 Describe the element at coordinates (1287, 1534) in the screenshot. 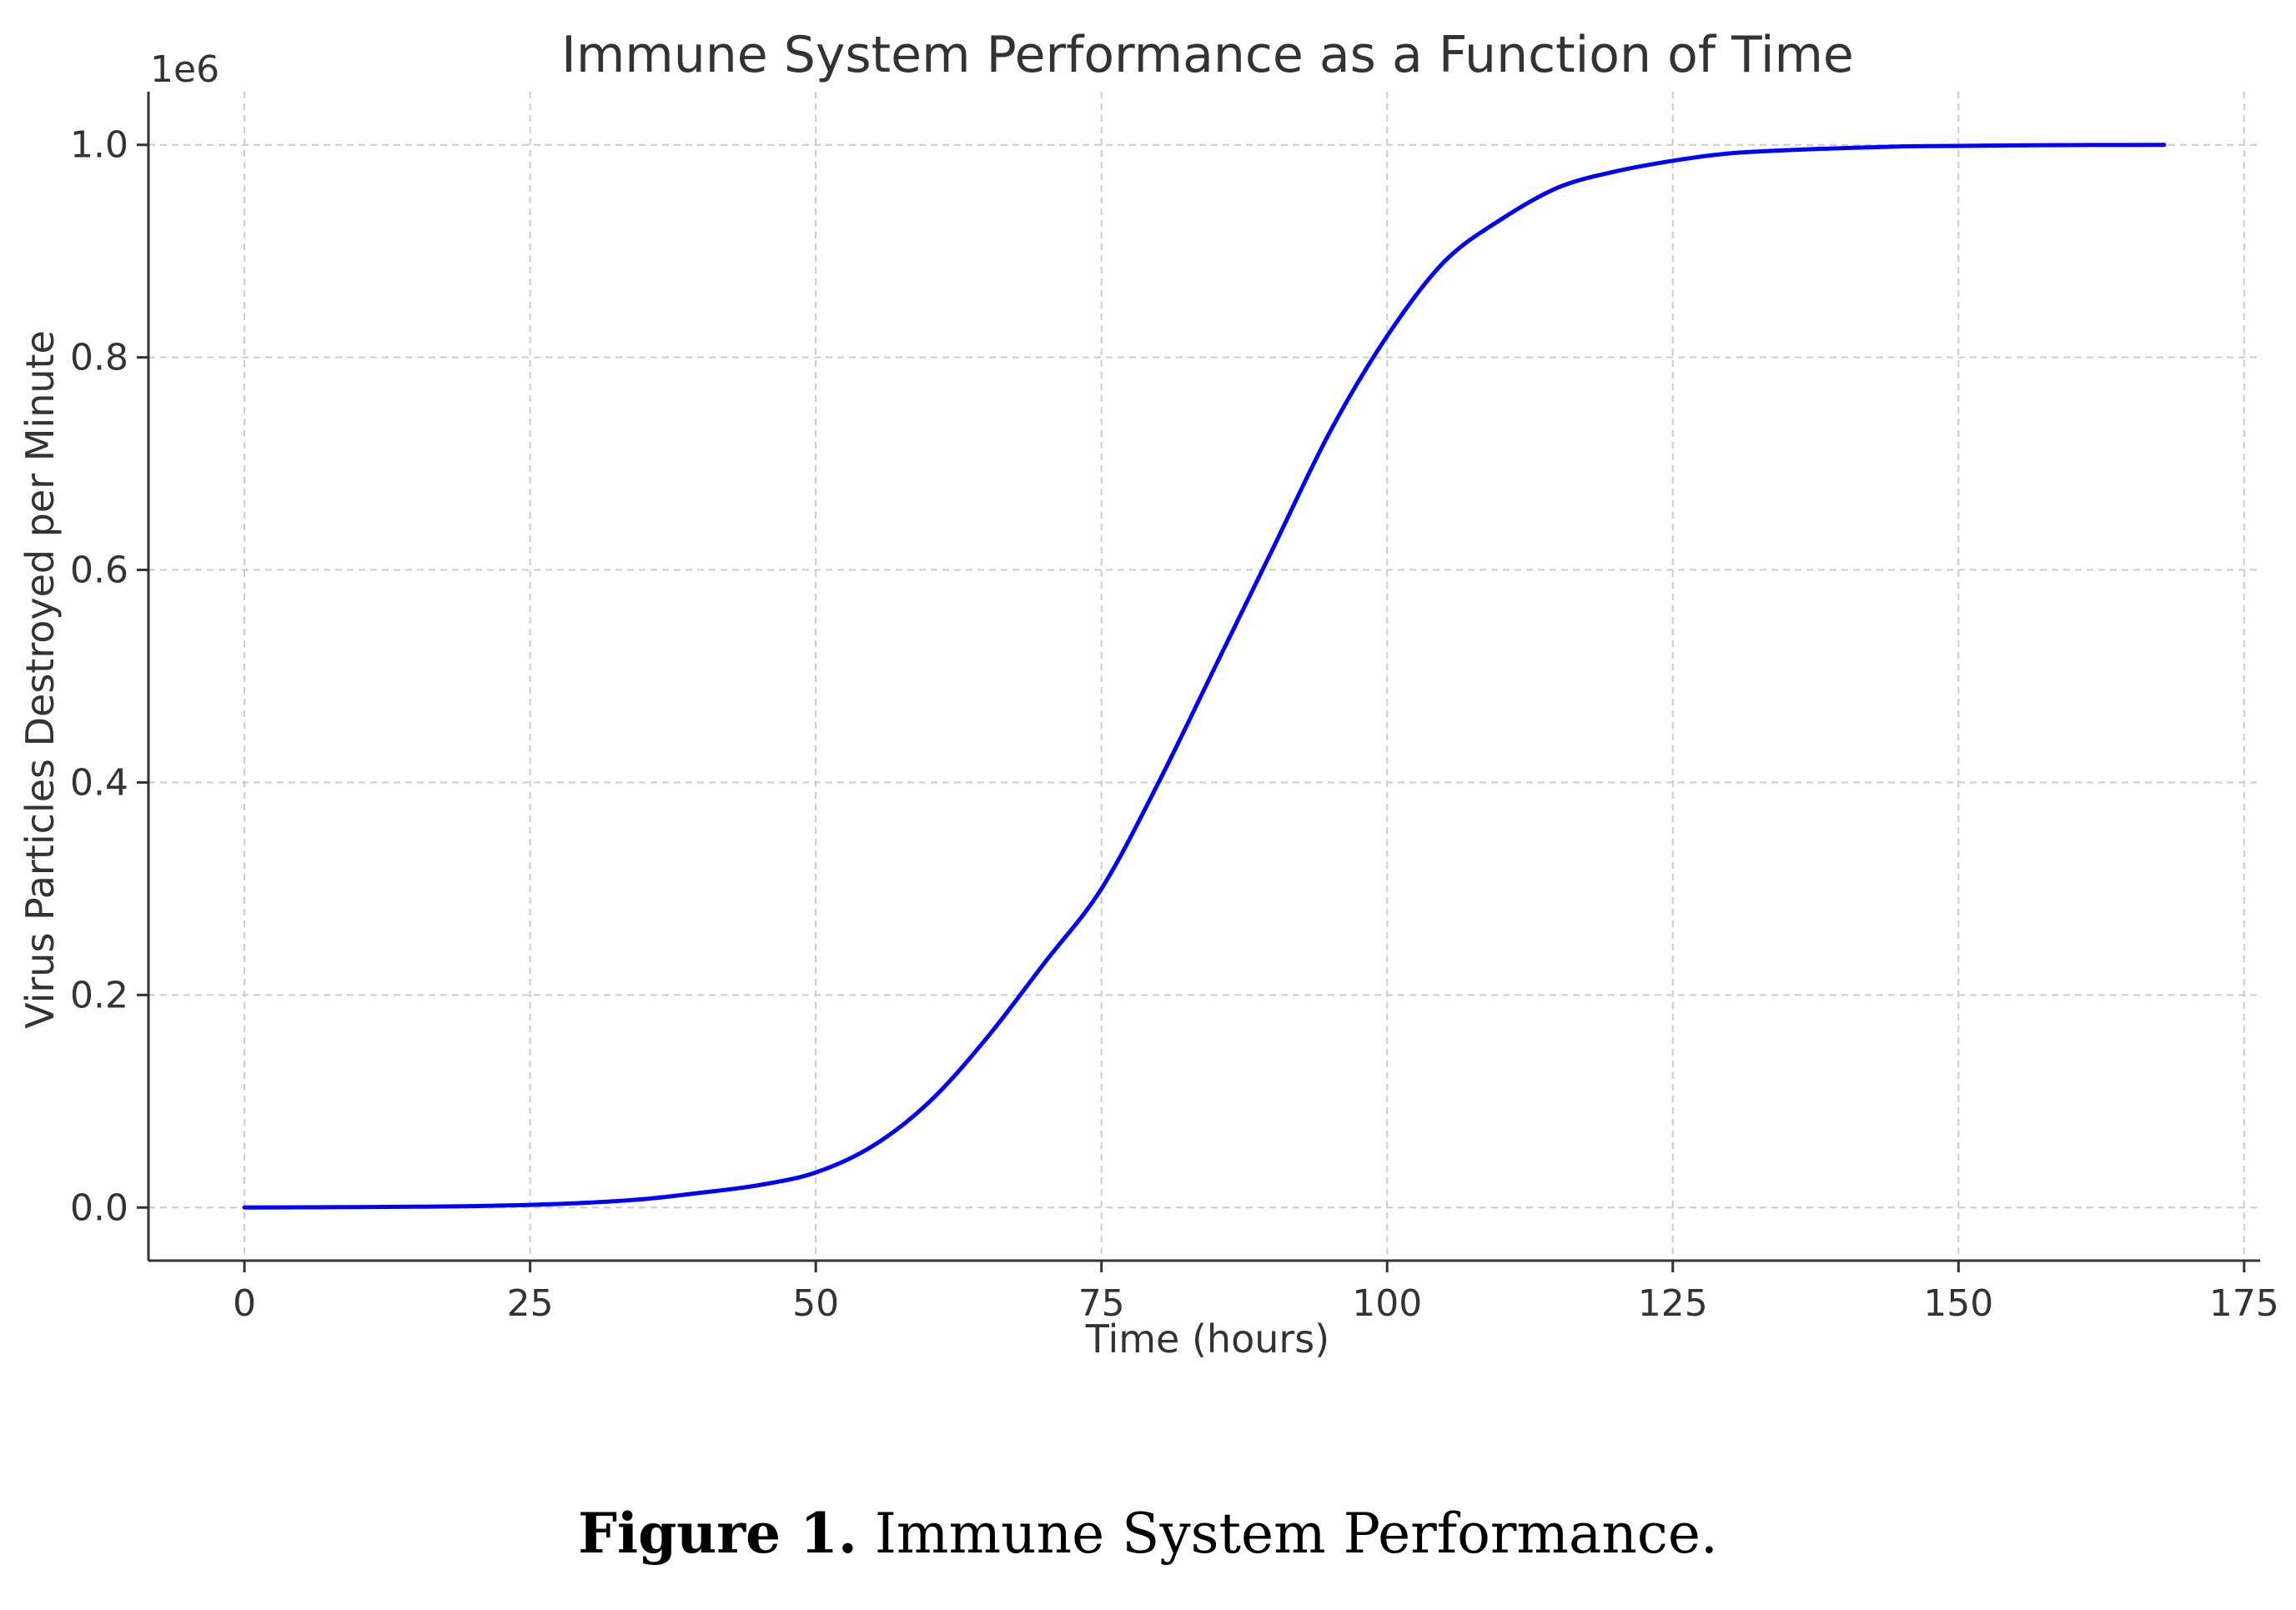

I see `caption-text: Immune System Performance.` at that location.